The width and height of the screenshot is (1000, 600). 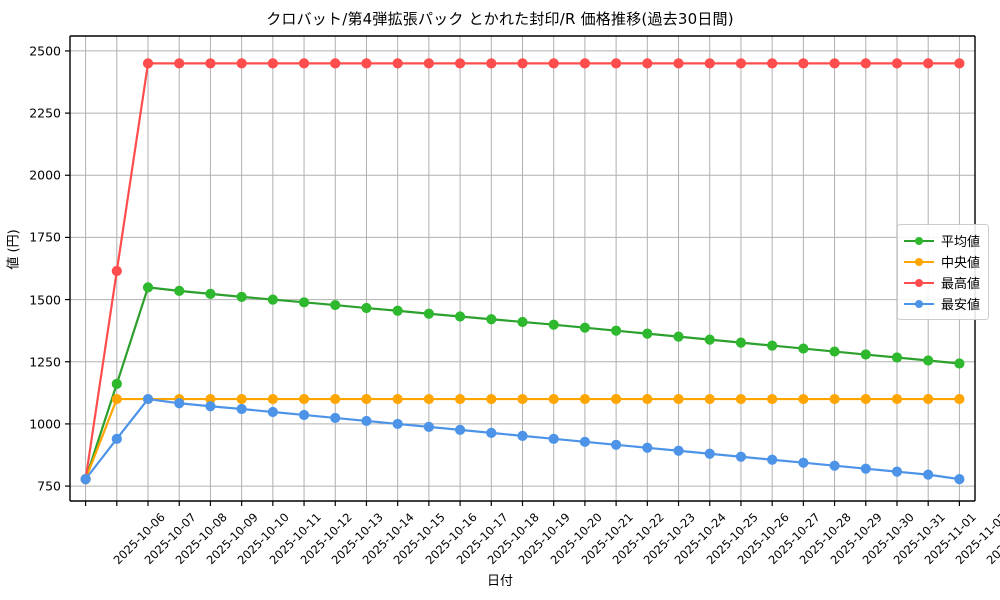 I want to click on chart-title: クロバット/第4弾拡張パック とかれた封印/R 価格推移(過去30日間), so click(x=500, y=19).